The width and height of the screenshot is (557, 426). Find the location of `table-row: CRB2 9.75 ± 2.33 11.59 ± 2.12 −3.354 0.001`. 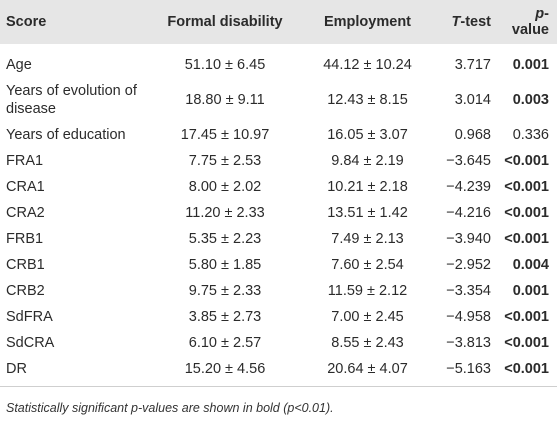

table-row: CRB2 9.75 ± 2.33 11.59 ± 2.12 −3.354 0.001 is located at coordinates (278, 291).